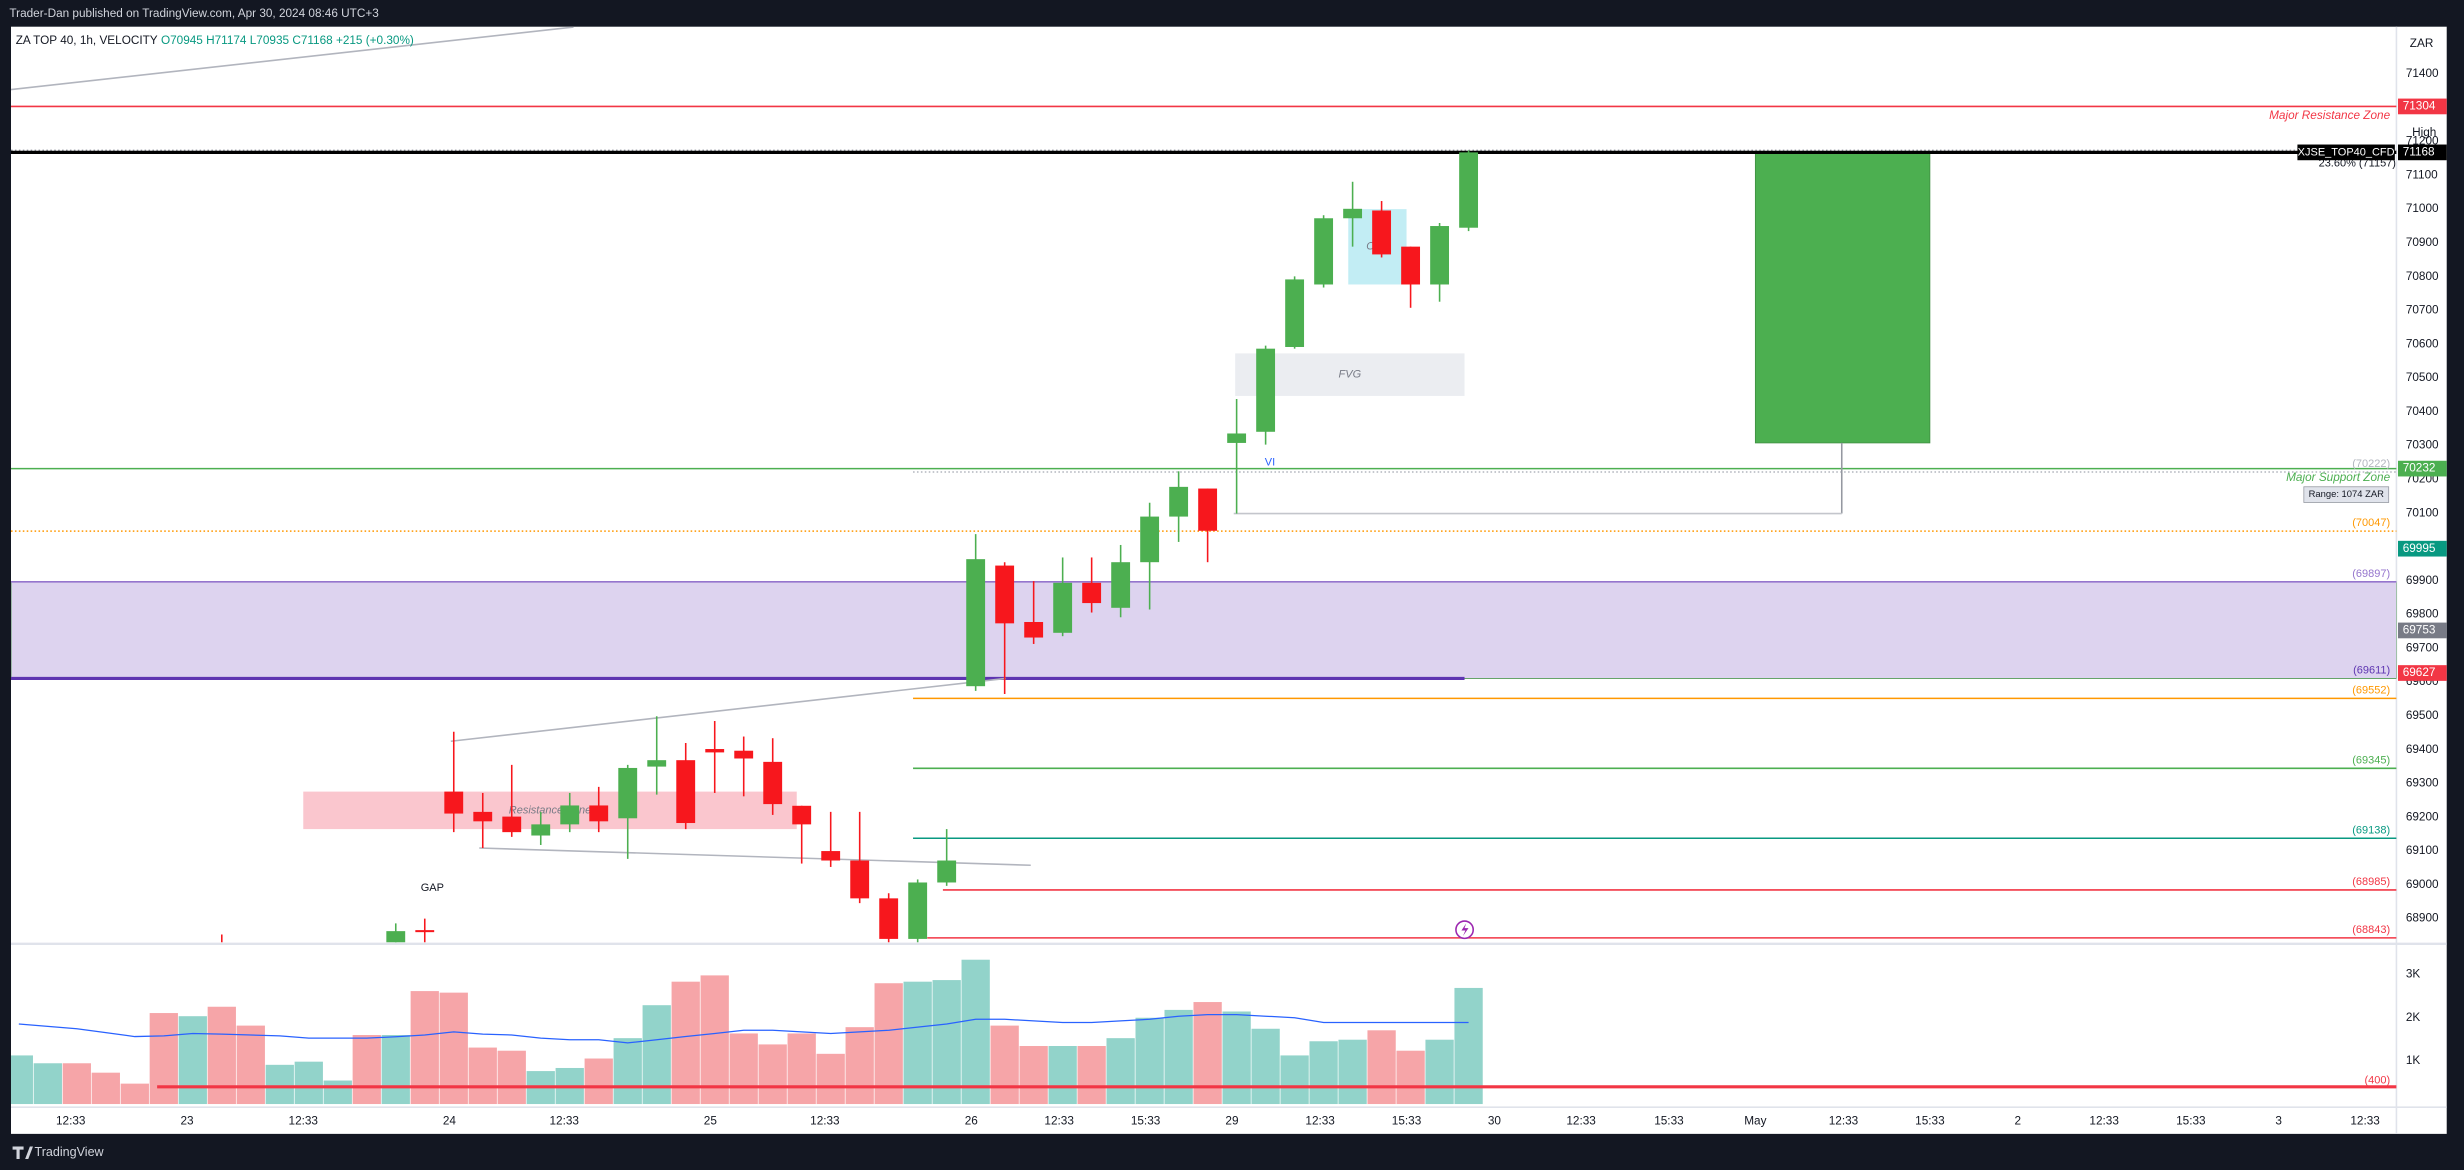  Describe the element at coordinates (450, 1120) in the screenshot. I see `x-tick-label: 24` at that location.